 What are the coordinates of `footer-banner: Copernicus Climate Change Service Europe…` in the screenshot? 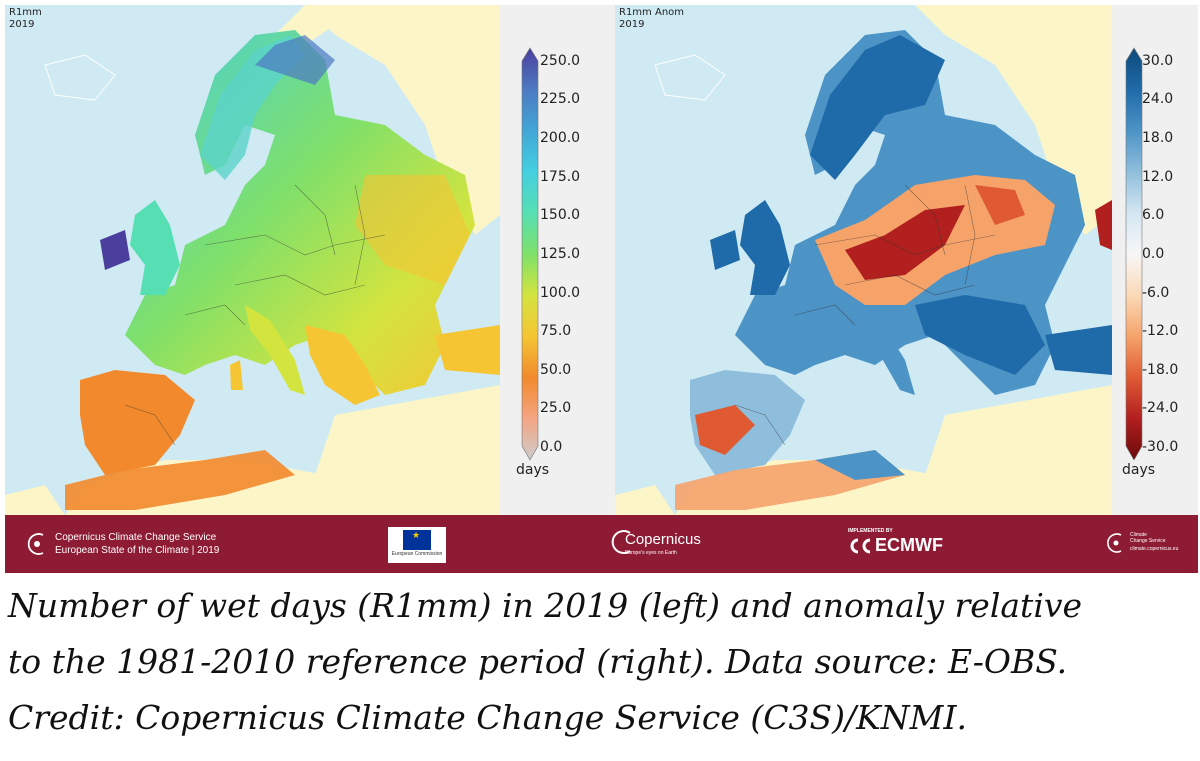 It's located at (601, 544).